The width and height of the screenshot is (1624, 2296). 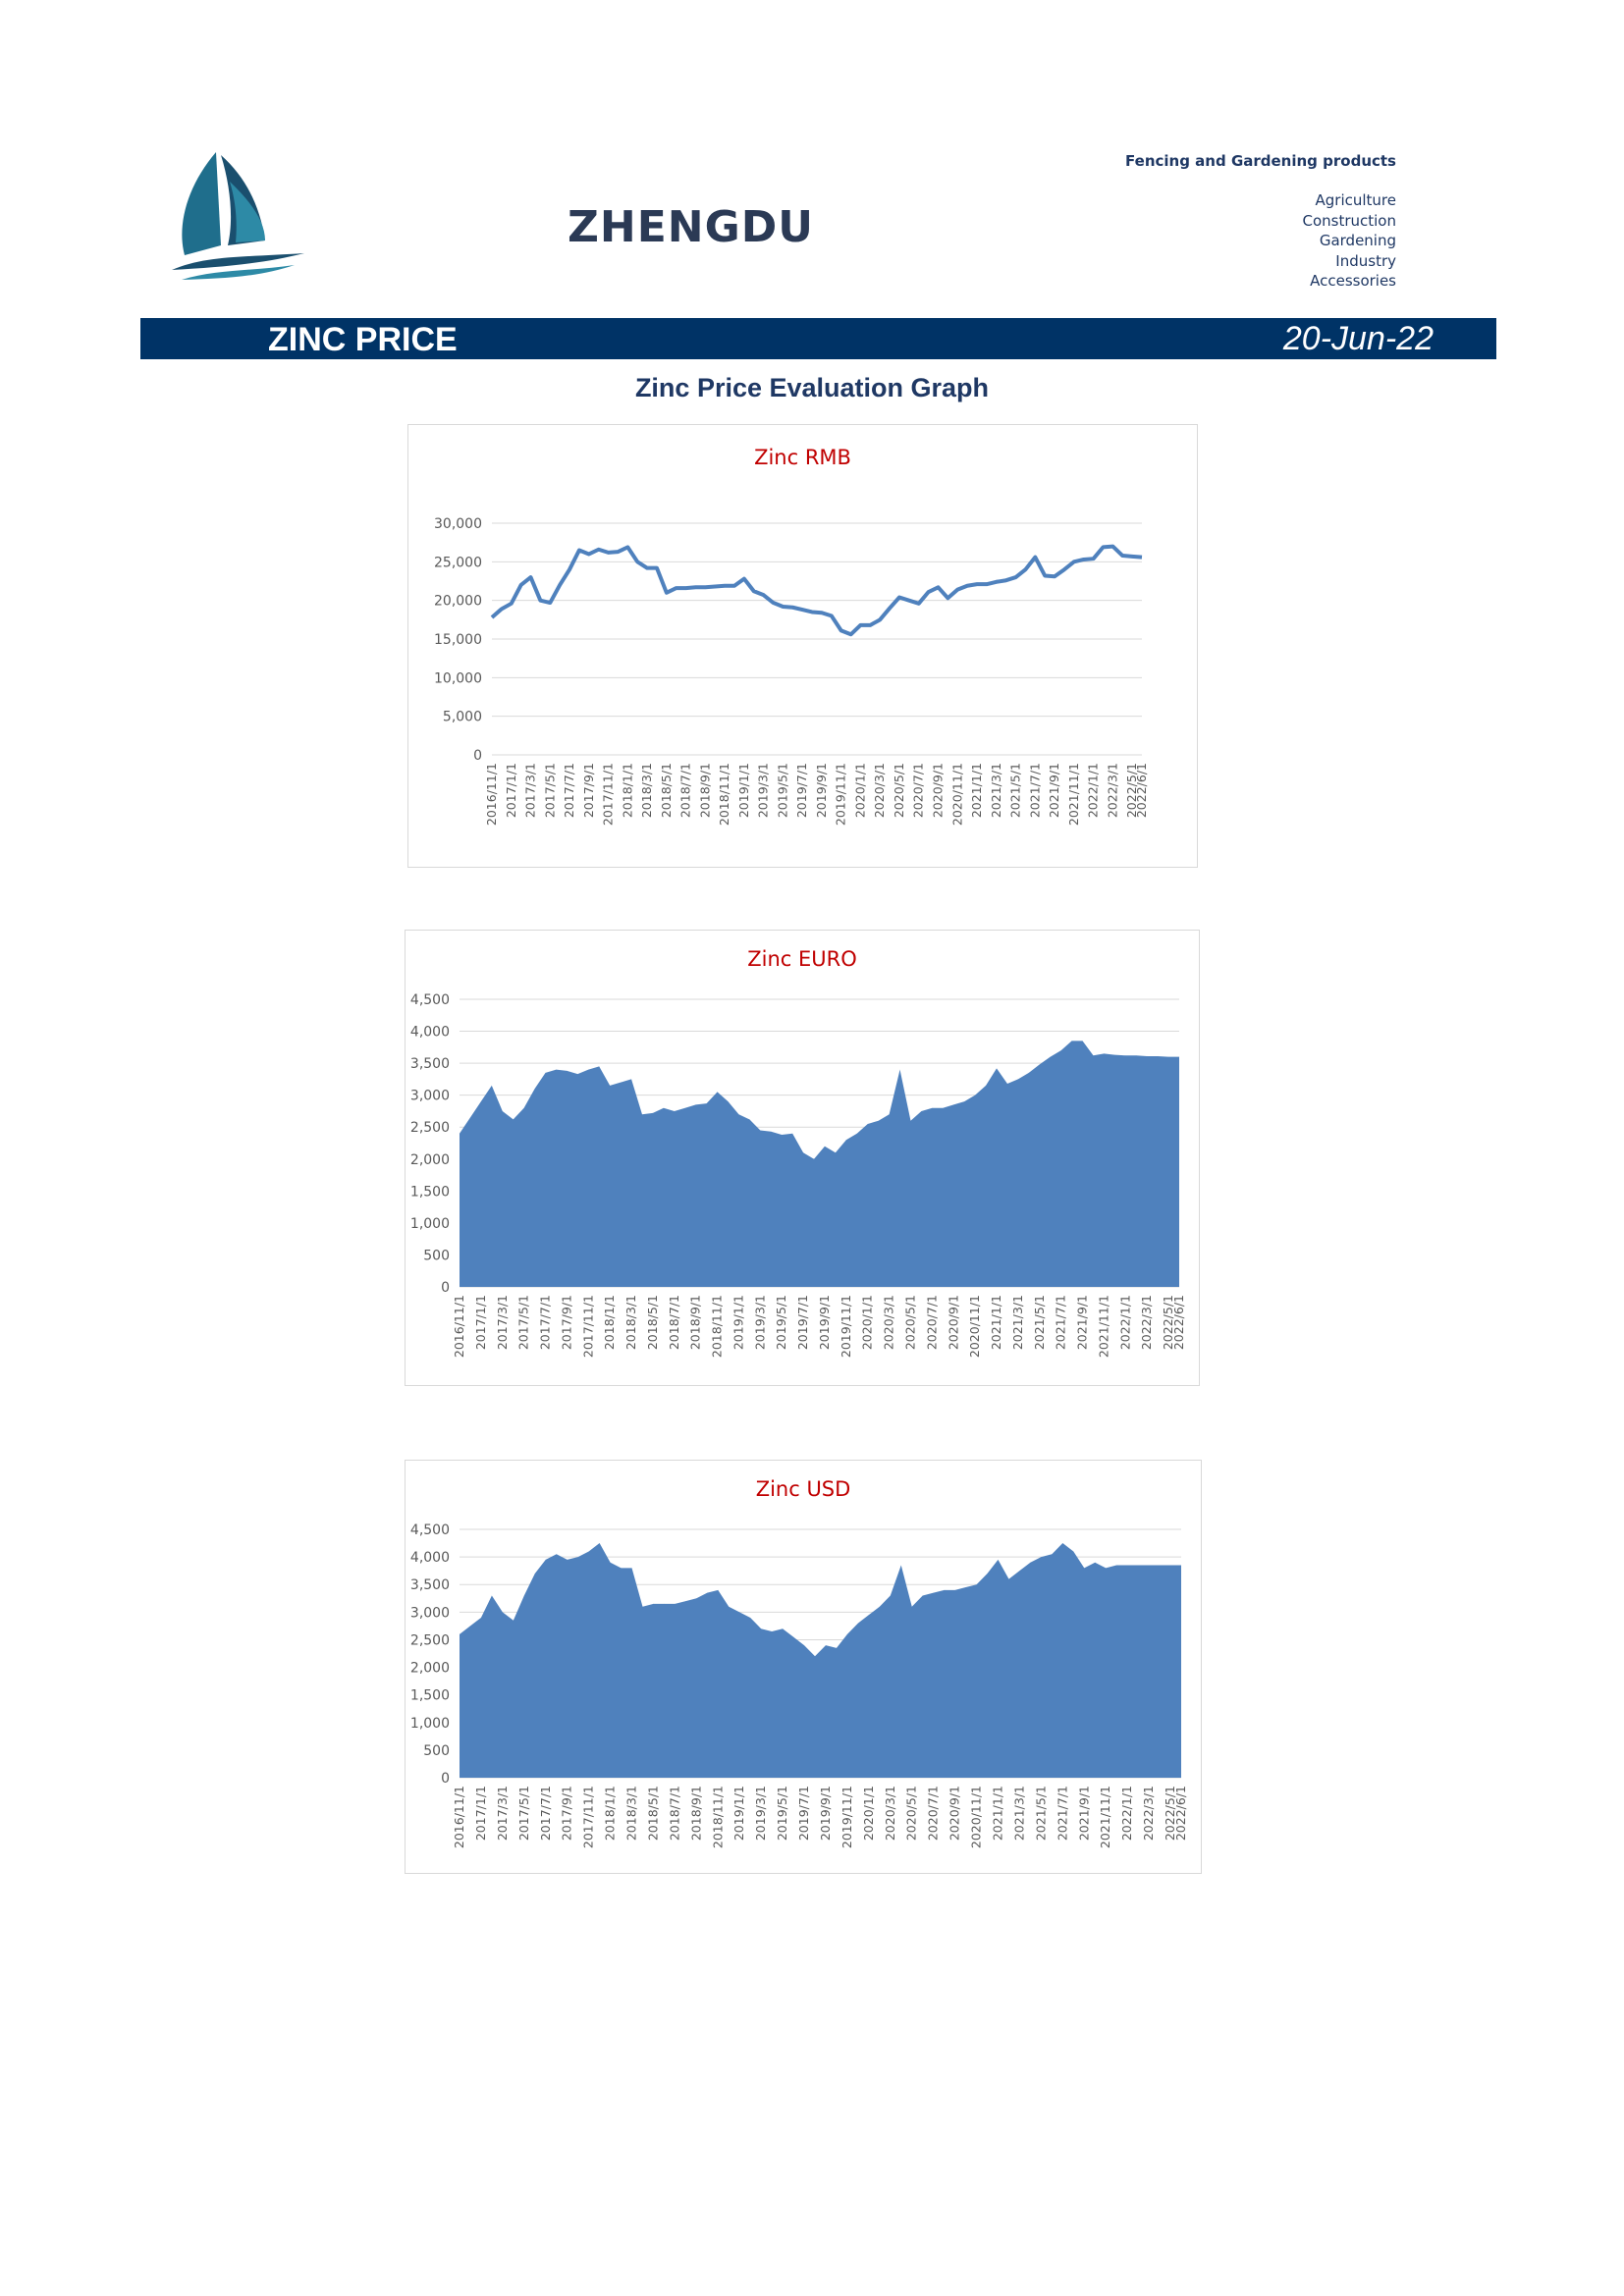 I want to click on banner-date: 20-Jun-22, so click(x=1358, y=338).